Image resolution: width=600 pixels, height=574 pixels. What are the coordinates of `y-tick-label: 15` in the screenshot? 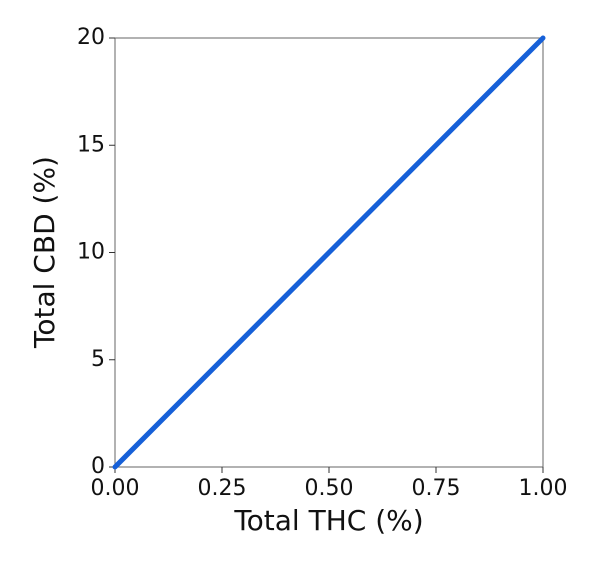 It's located at (91, 144).